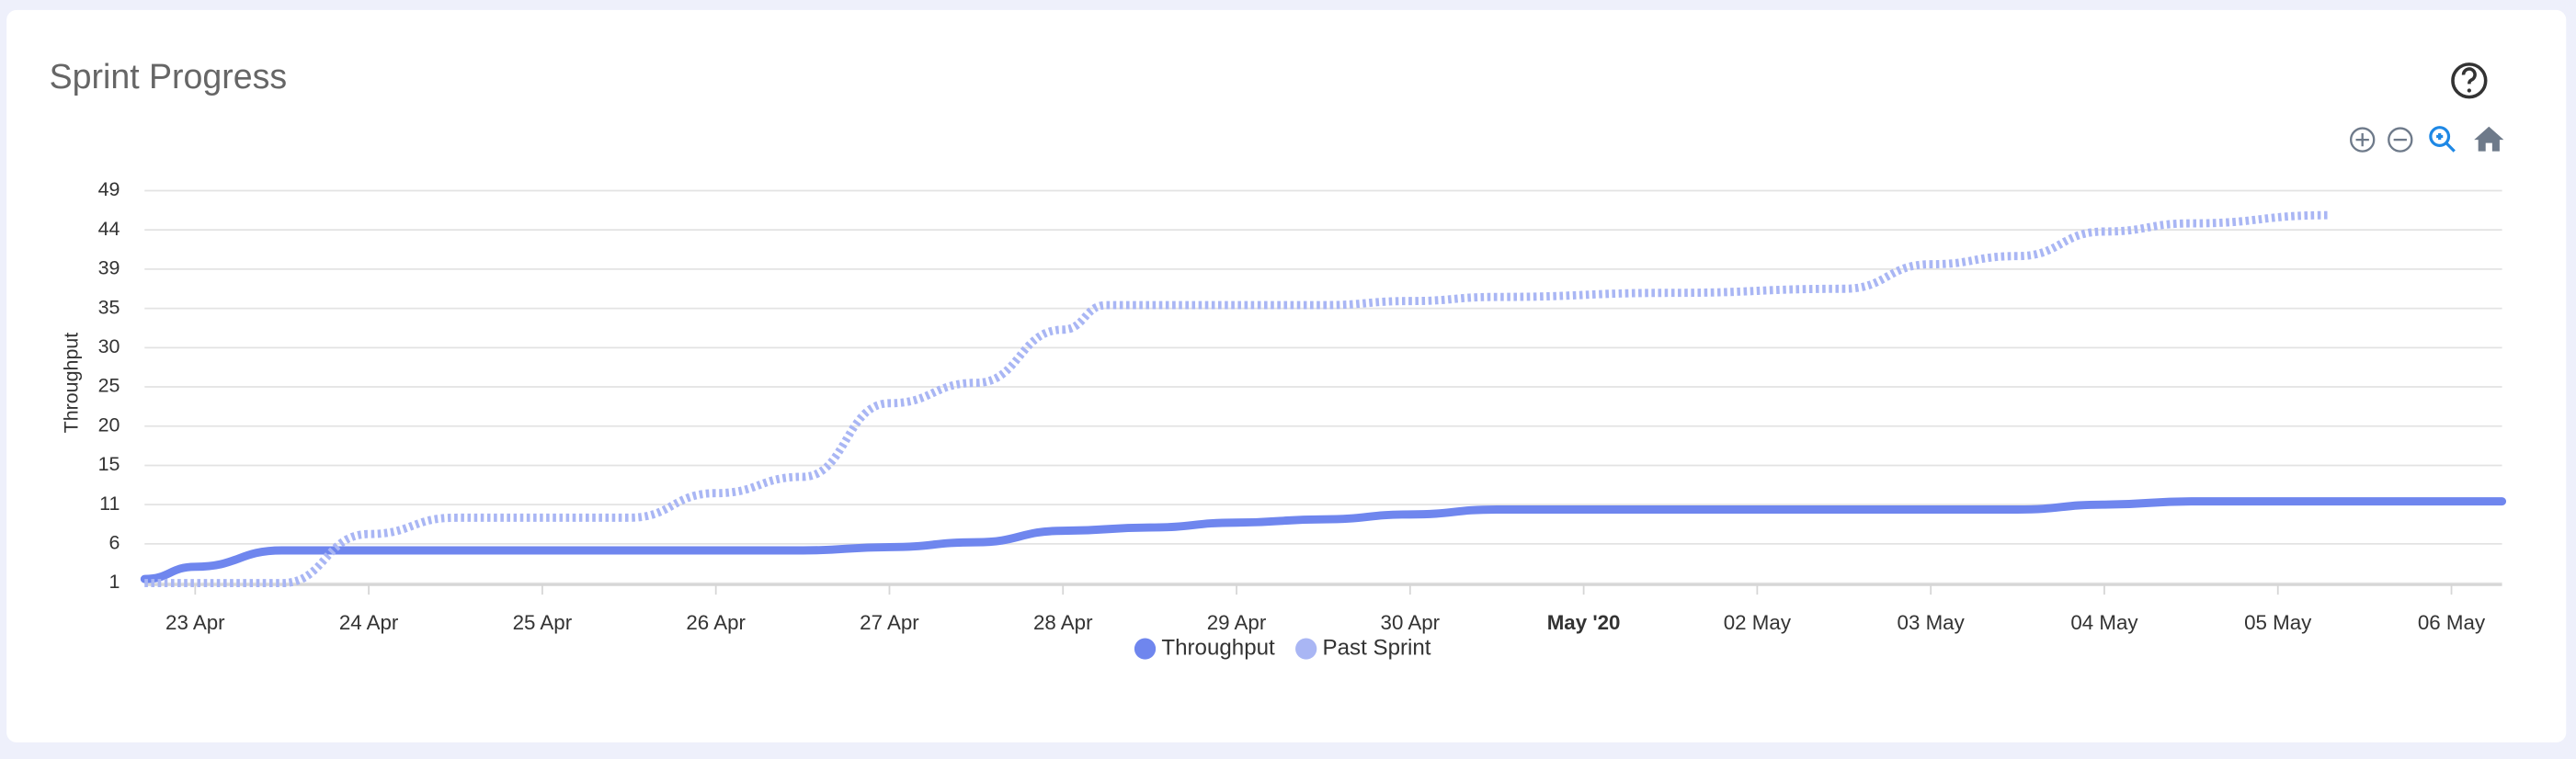 This screenshot has width=2576, height=759. I want to click on x-tick-label: 26 Apr, so click(716, 622).